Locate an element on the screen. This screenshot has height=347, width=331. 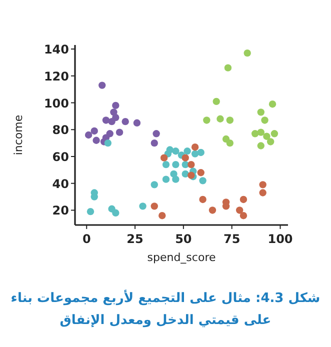
x-tick-label: 25 is located at coordinates (135, 239).